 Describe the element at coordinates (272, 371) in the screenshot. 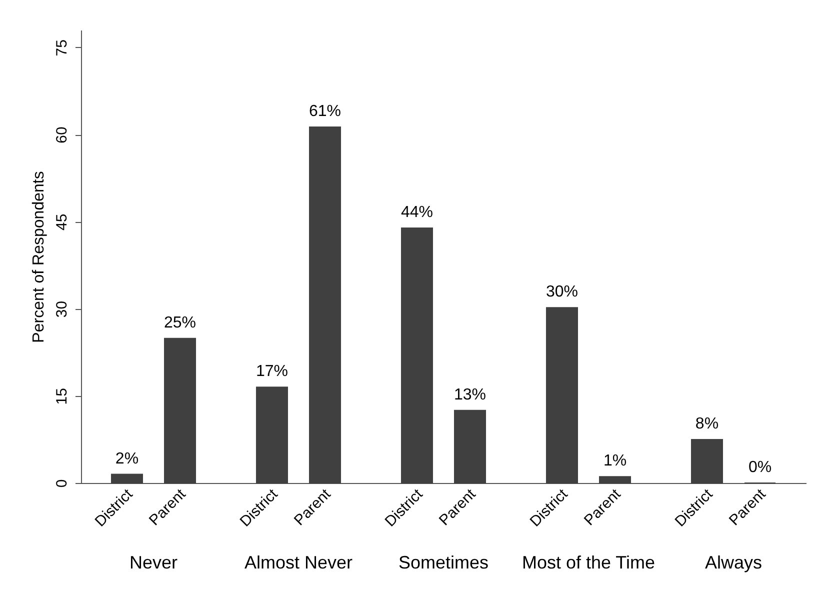

I see `data-label: 17%` at that location.